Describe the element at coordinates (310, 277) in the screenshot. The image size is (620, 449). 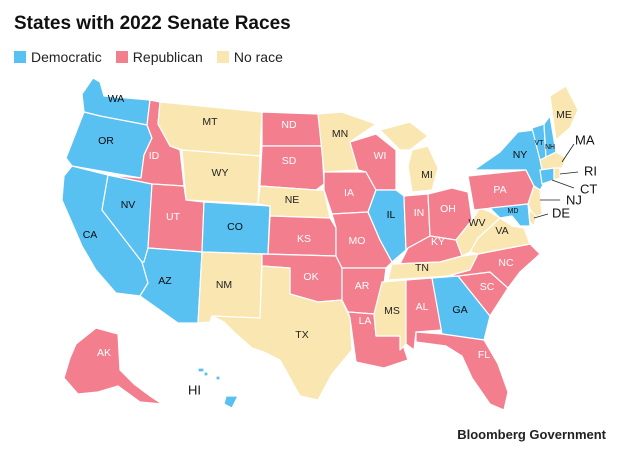
I see `label-ok: OK` at that location.